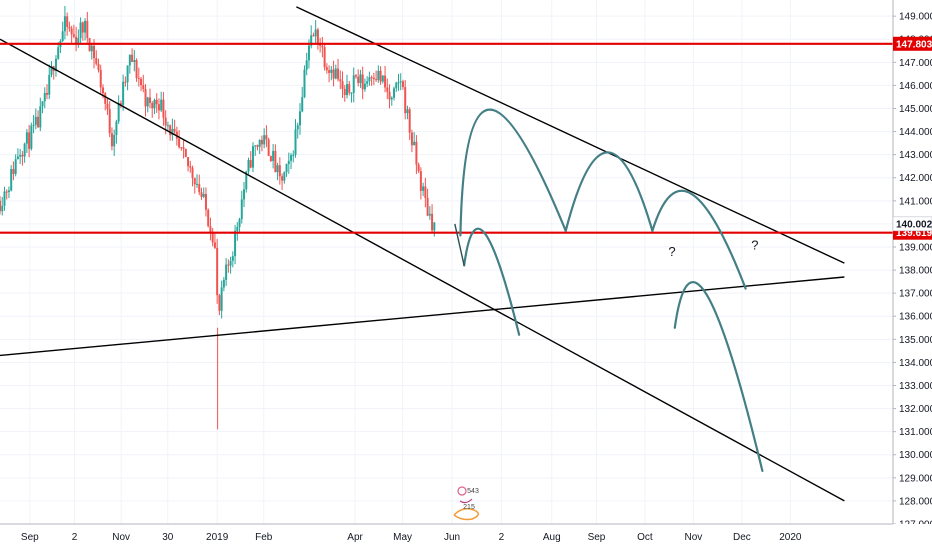 Image resolution: width=932 pixels, height=555 pixels. I want to click on time-axis-background, so click(466, 537).